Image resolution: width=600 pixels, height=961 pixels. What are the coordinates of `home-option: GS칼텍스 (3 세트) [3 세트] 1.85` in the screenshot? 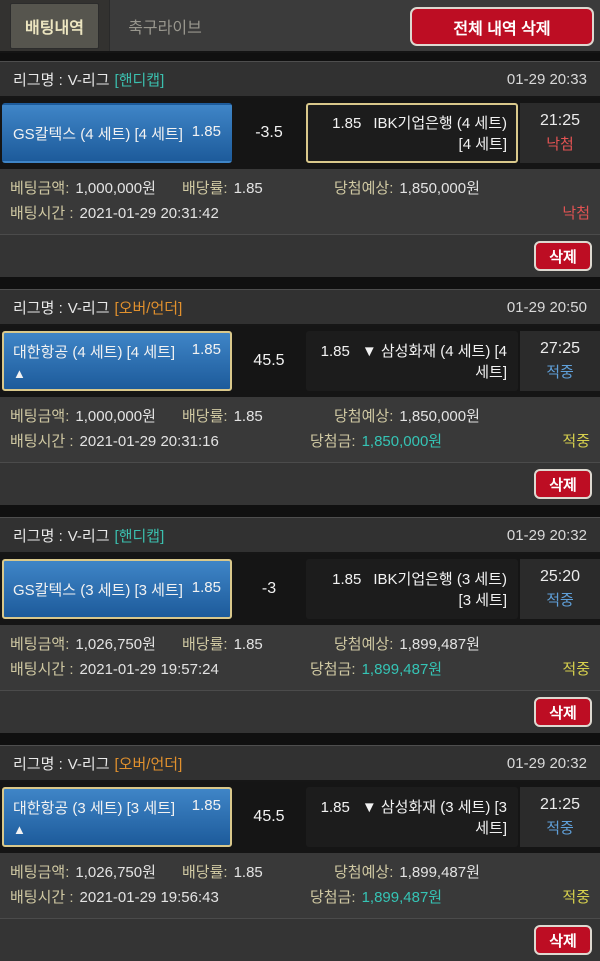 It's located at (117, 589).